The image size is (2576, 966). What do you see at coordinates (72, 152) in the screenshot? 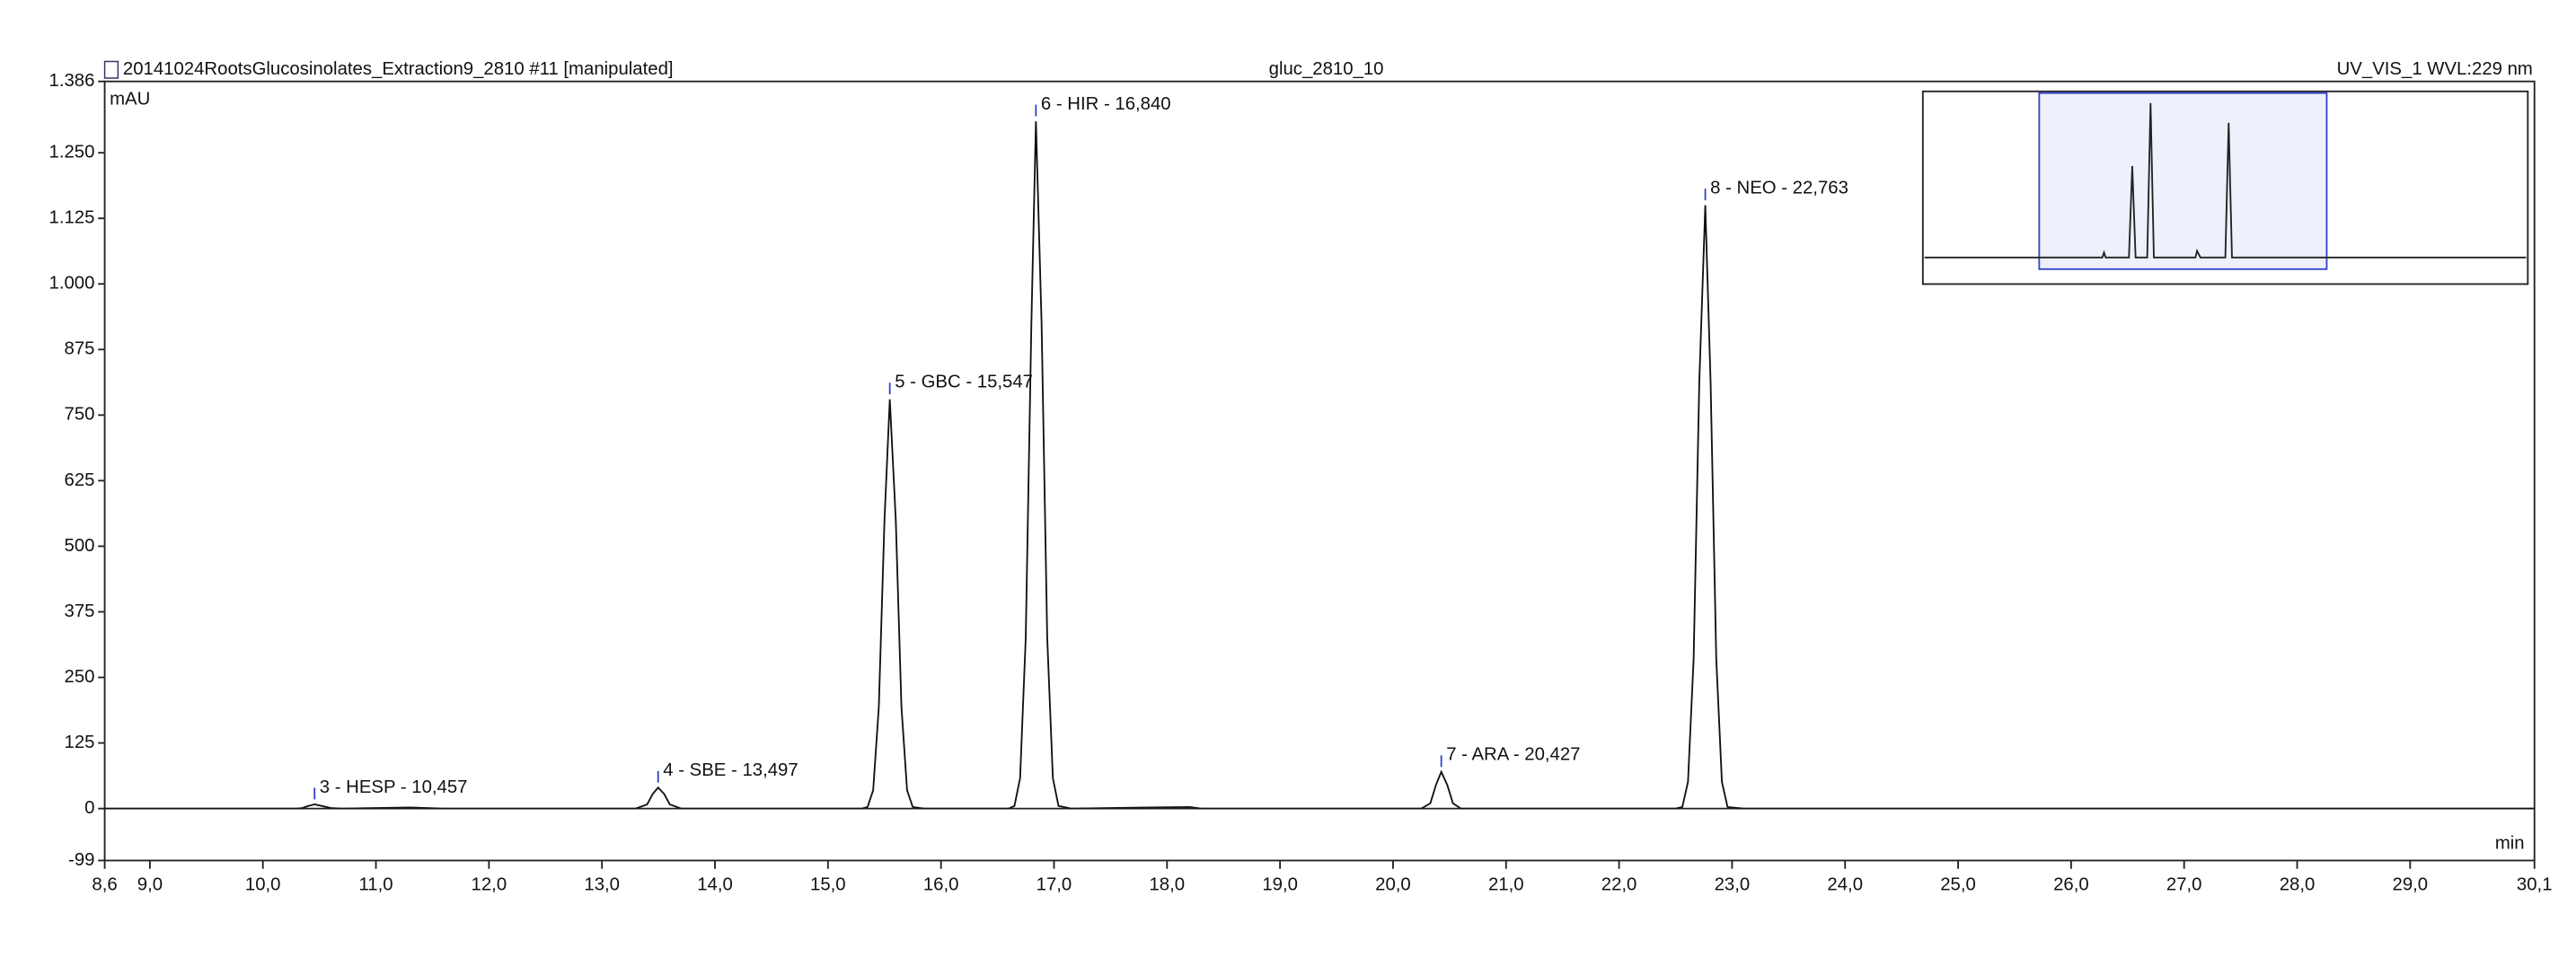
I see `y-tick-label: 1.250` at bounding box center [72, 152].